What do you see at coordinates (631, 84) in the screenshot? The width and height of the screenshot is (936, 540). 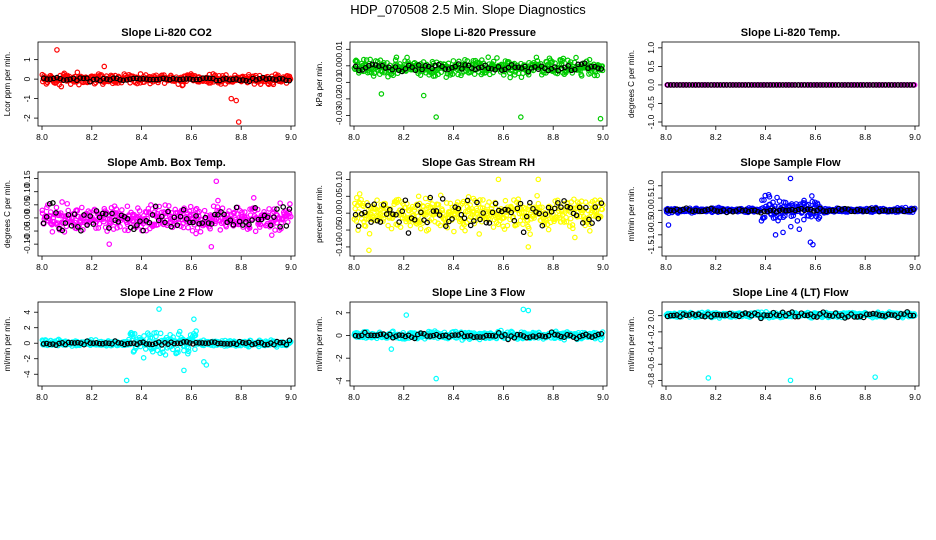 I see `y-axis-label: degrees C per min.` at bounding box center [631, 84].